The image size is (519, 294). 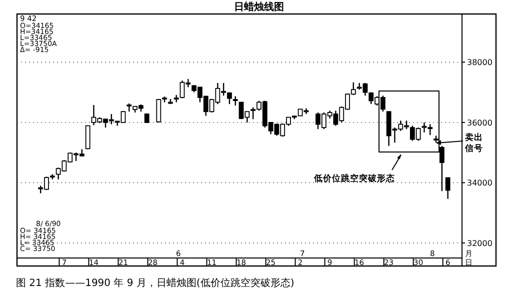 What do you see at coordinates (479, 183) in the screenshot?
I see `y-tick-label: 34000` at bounding box center [479, 183].